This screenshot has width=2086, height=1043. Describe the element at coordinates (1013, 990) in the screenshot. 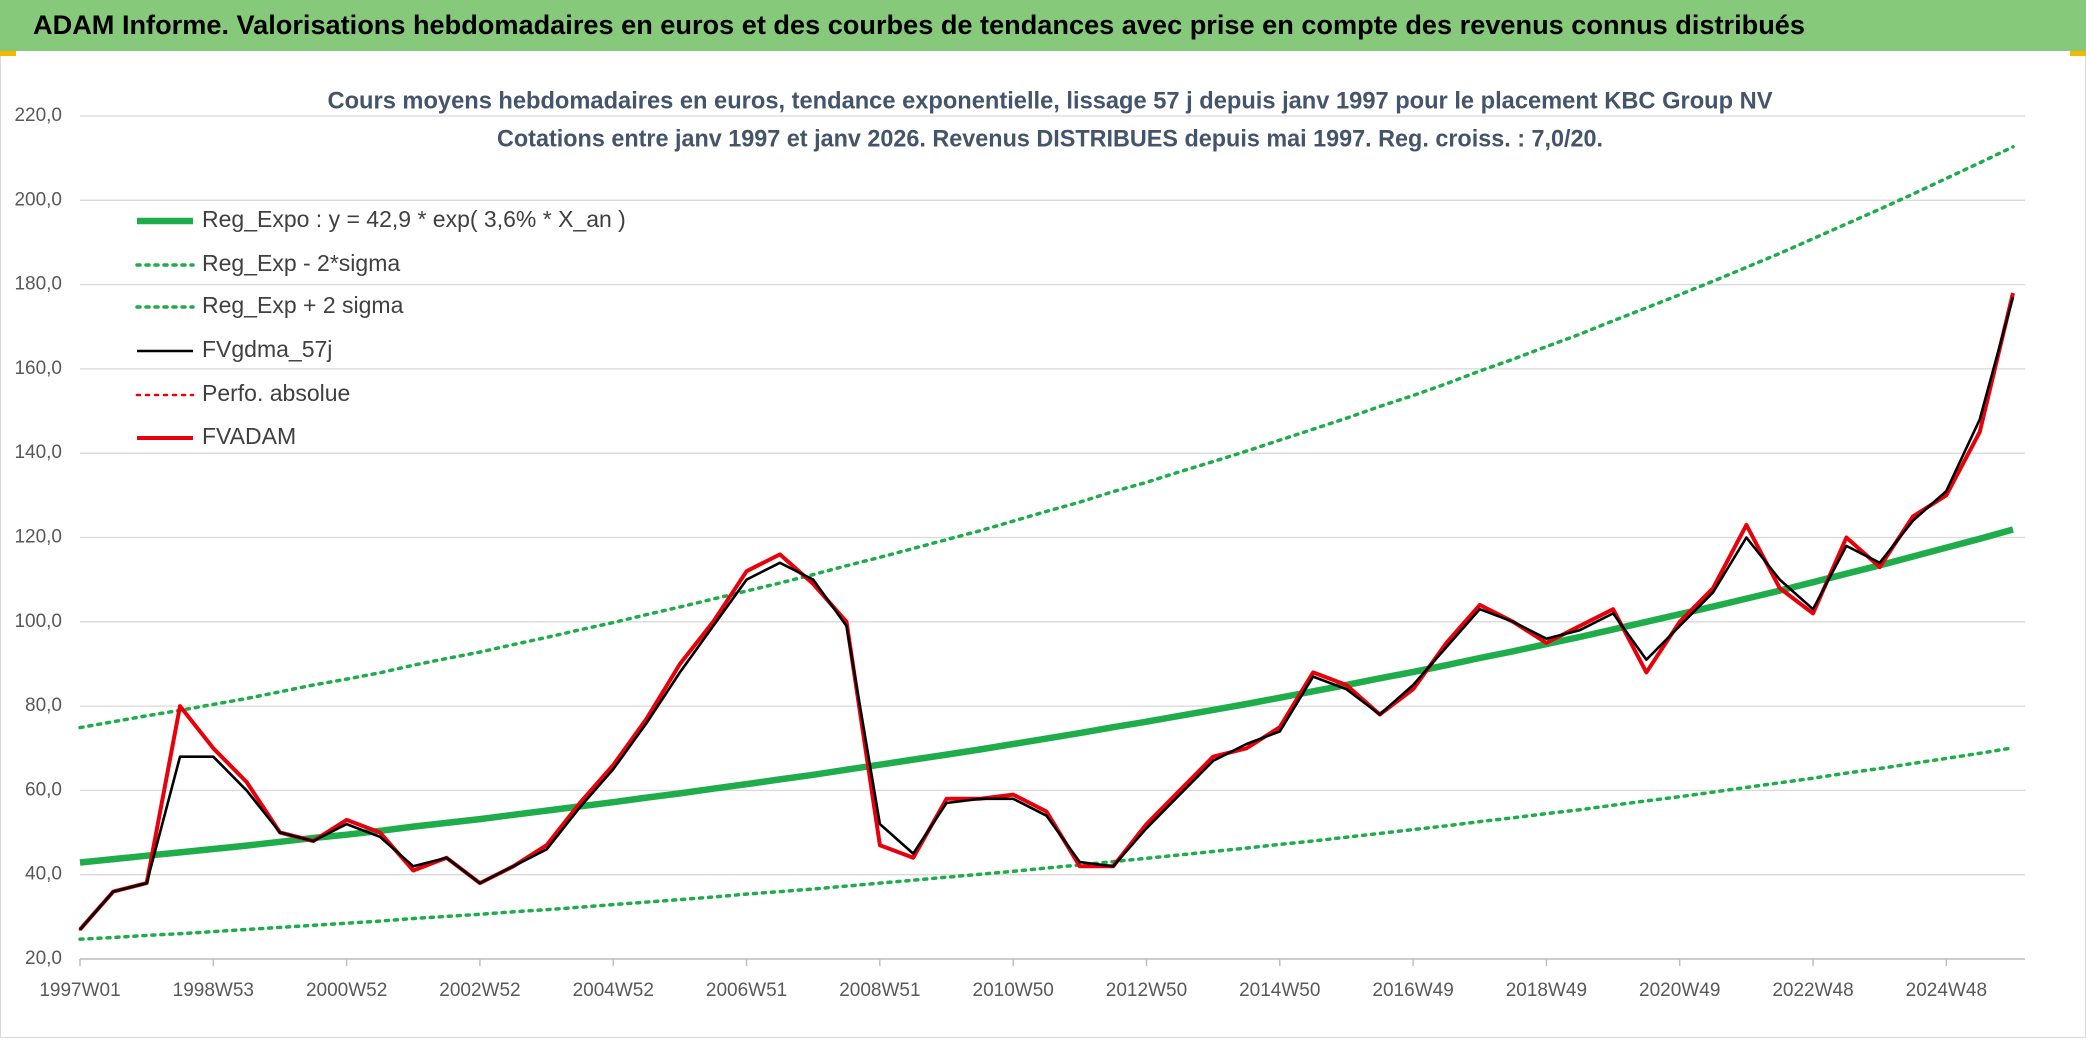

I see `x-tick-label: 2010W50` at that location.